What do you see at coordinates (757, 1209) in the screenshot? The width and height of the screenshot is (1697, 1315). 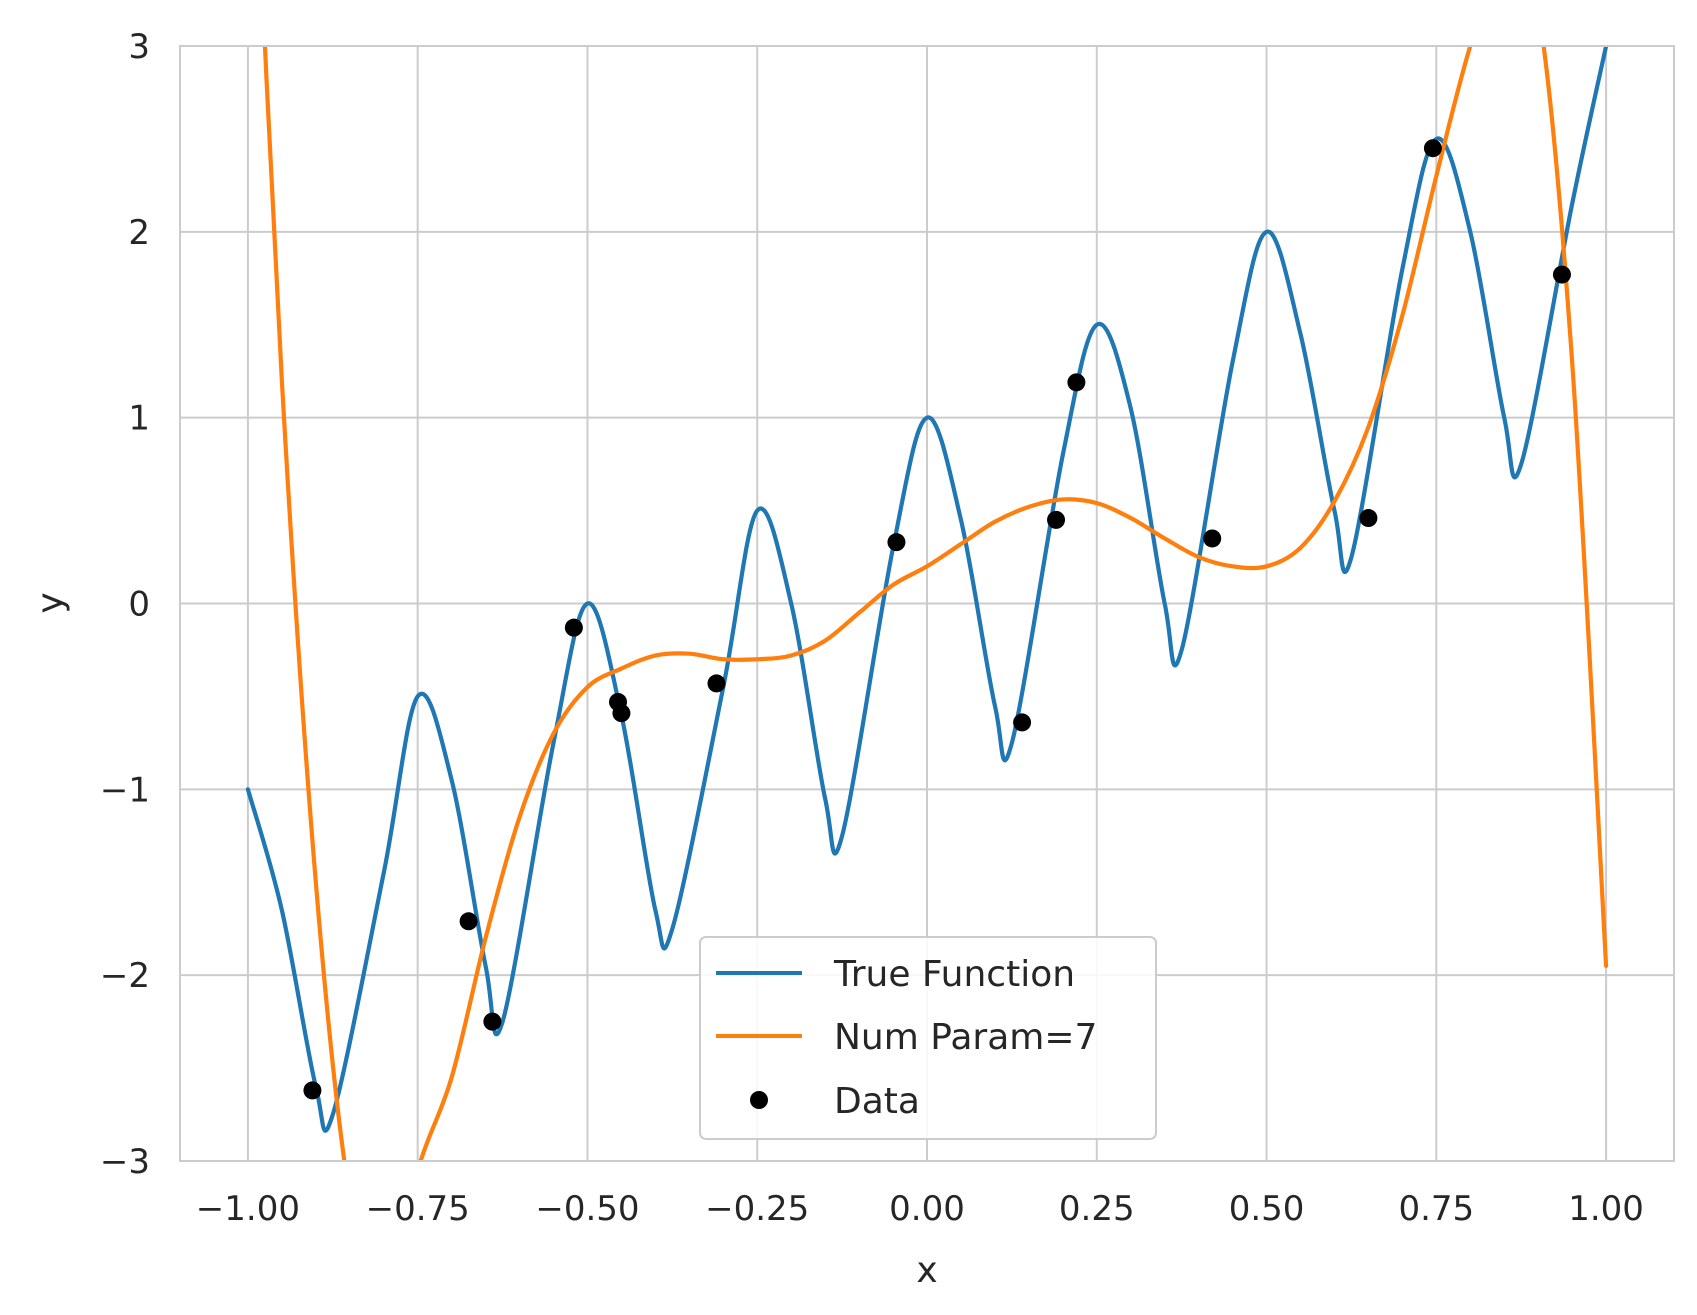 I see `x-tick-label: −0.25` at bounding box center [757, 1209].